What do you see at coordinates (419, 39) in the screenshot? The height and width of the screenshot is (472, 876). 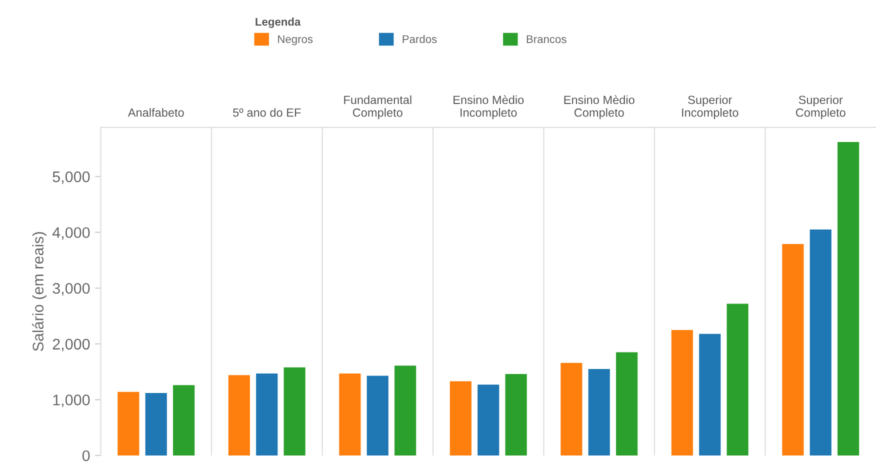 I see `legend-label: Pardos` at bounding box center [419, 39].